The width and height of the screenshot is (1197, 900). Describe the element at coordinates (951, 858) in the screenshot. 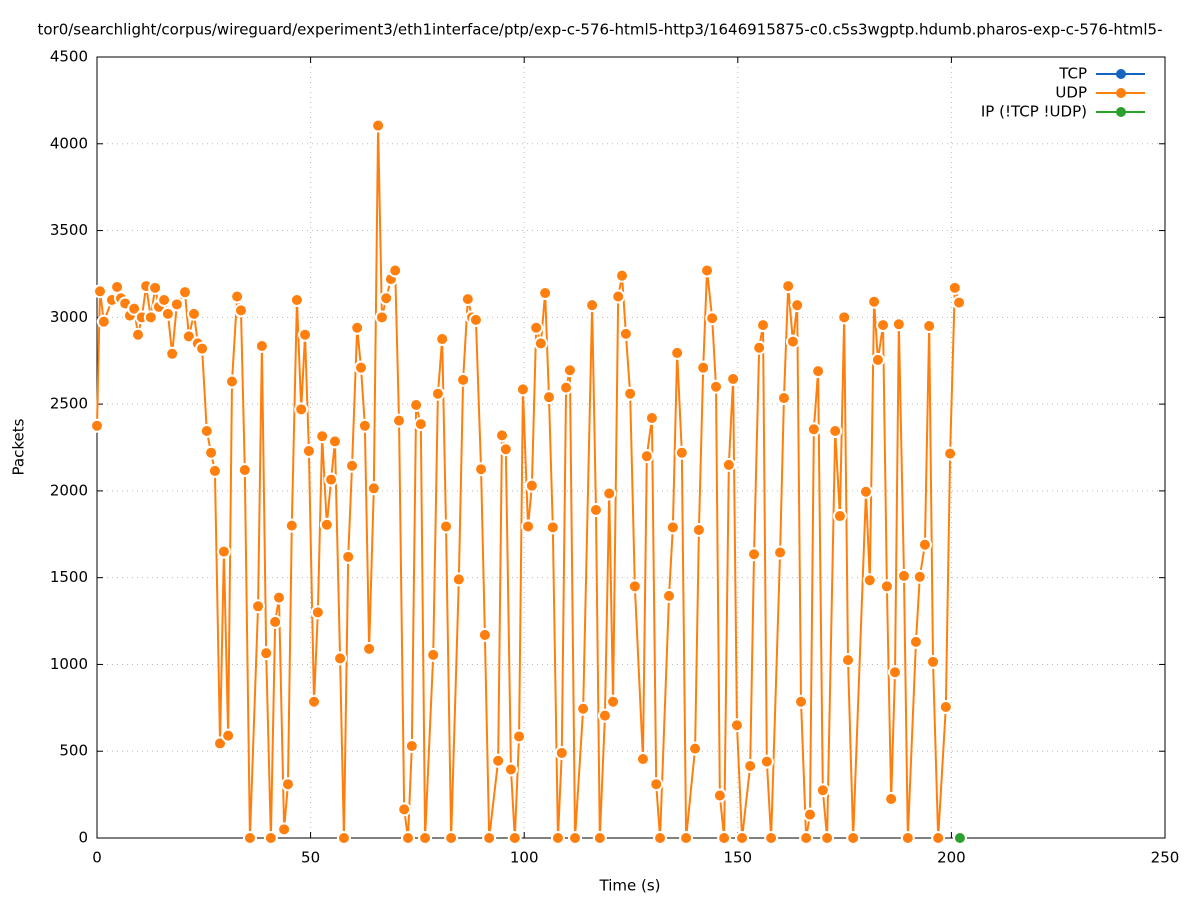

I see `x-tick-label: 200` at that location.